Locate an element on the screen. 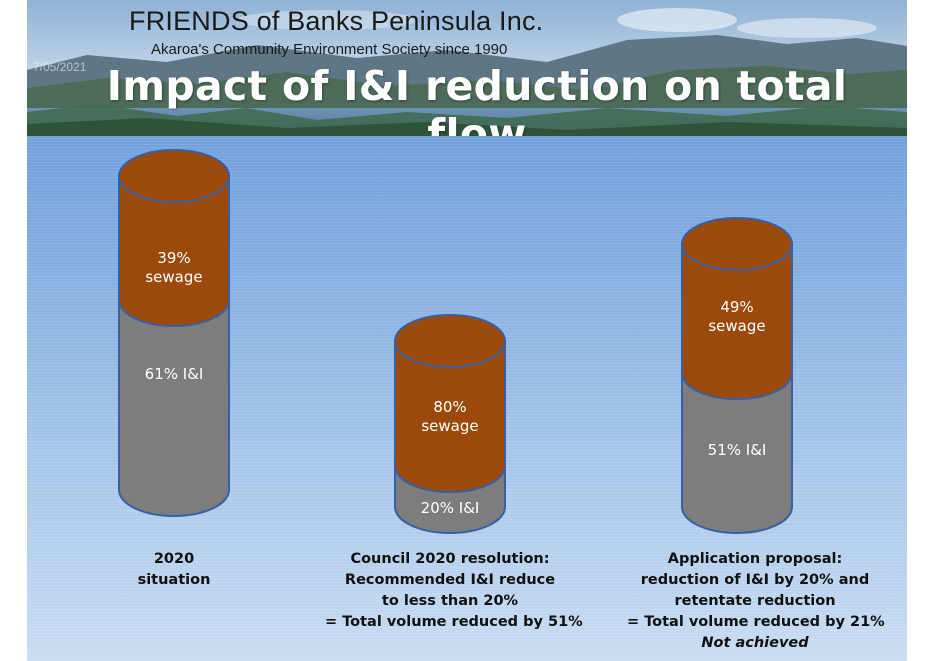 This screenshot has width=934, height=661. sewage-percent-label: 80% sewage is located at coordinates (450, 417).